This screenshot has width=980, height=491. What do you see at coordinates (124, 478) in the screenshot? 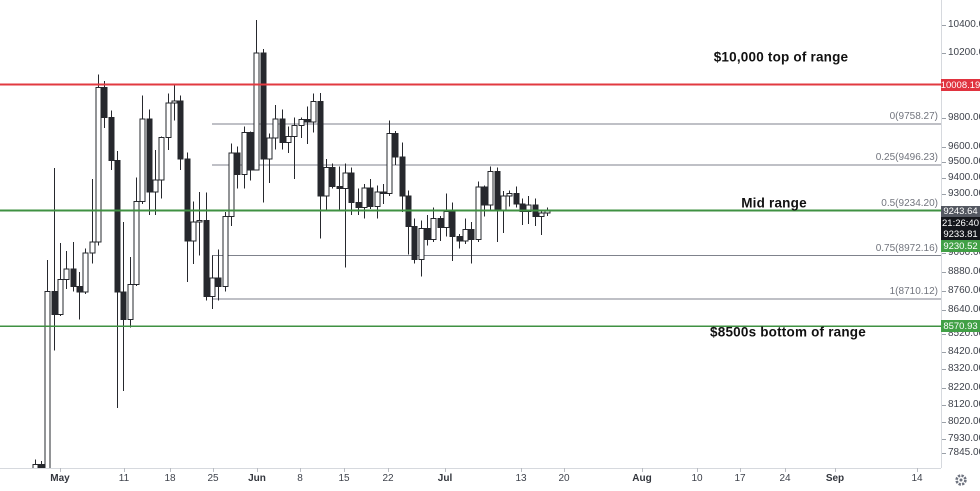
I see `time-label: 11` at bounding box center [124, 478].